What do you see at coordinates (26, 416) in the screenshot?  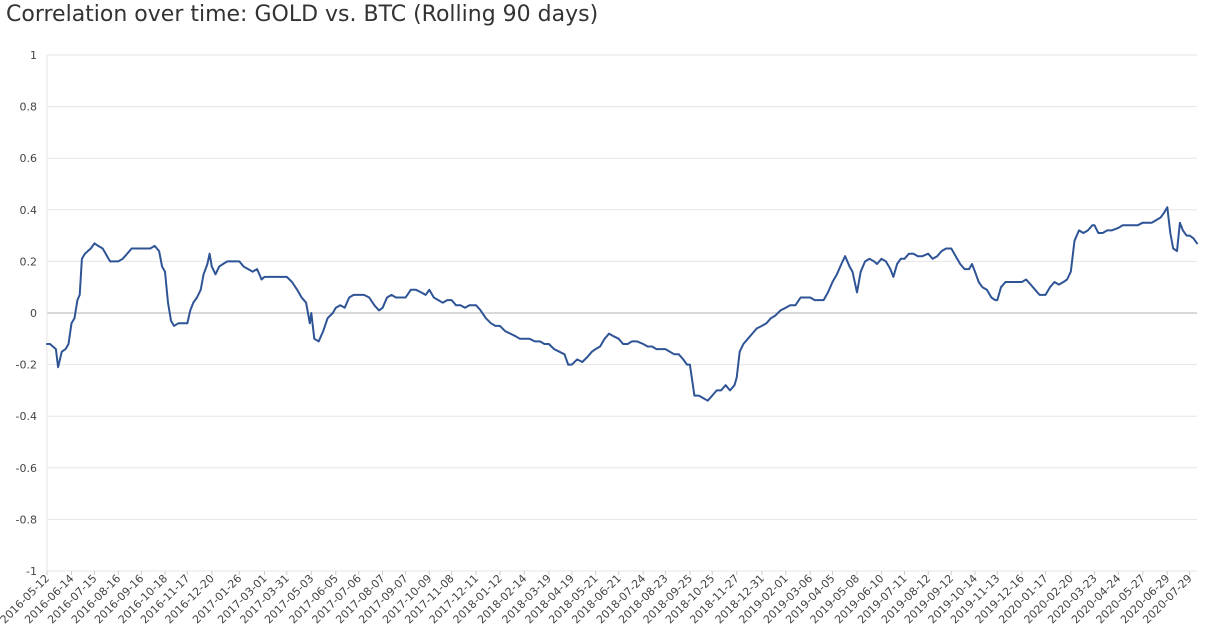 I see `y-tick-label: -0.4` at bounding box center [26, 416].